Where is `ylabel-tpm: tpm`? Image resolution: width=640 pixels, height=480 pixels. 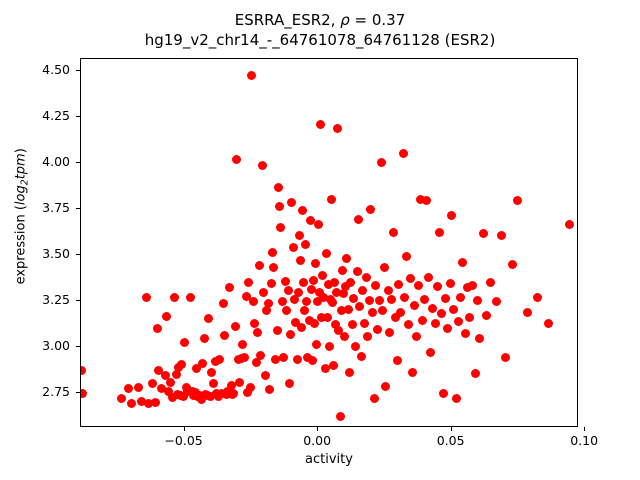
ylabel-tpm: tpm is located at coordinates (21, 166).